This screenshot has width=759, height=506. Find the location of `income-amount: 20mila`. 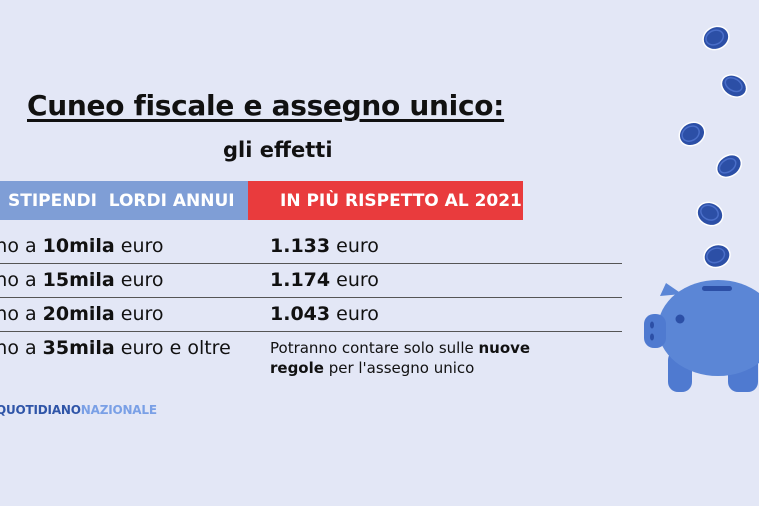

income-amount: 20mila is located at coordinates (78, 314).